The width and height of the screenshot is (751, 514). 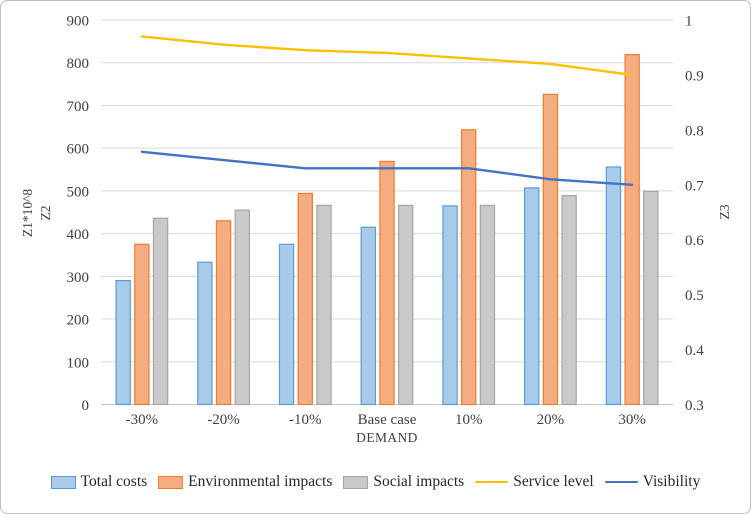 What do you see at coordinates (78, 363) in the screenshot?
I see `left-axis-tick: 100` at bounding box center [78, 363].